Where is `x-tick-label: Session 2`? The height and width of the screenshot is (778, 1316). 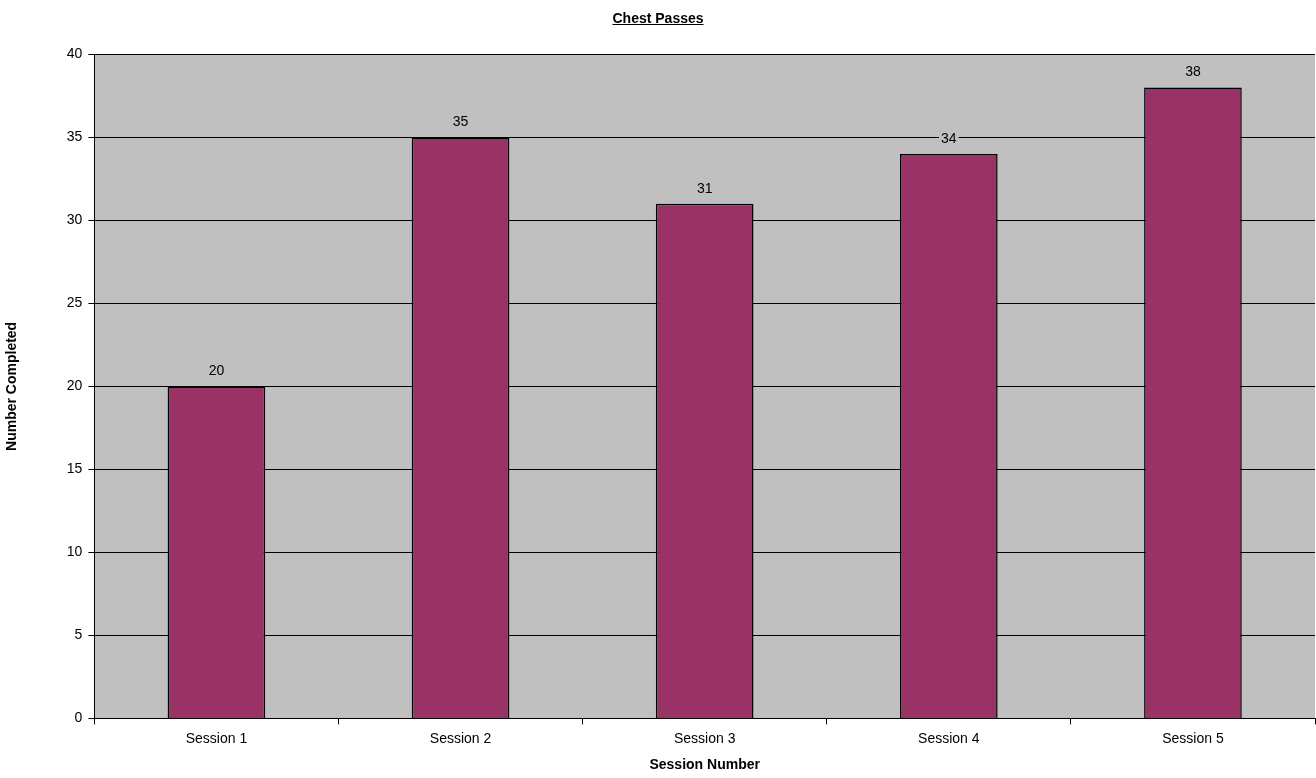
x-tick-label: Session 2 is located at coordinates (460, 737).